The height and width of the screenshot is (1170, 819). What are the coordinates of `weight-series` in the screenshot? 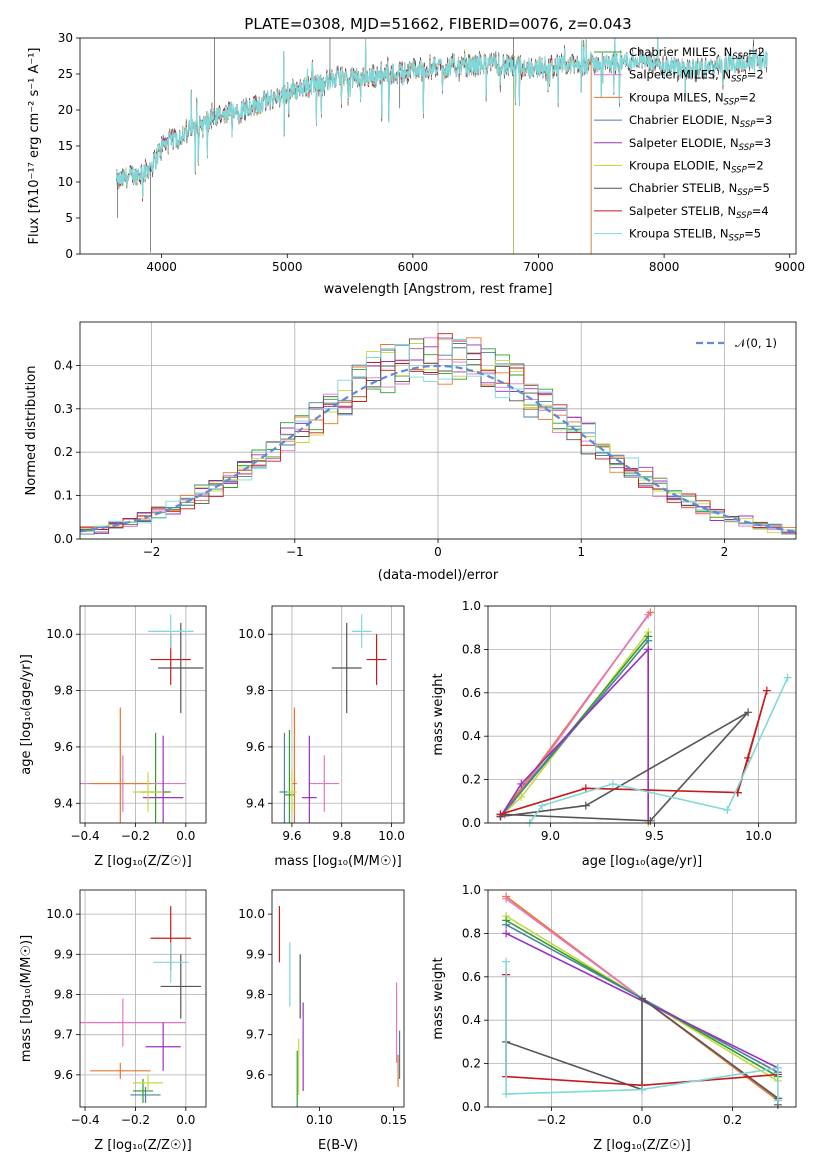 It's located at (574, 734).